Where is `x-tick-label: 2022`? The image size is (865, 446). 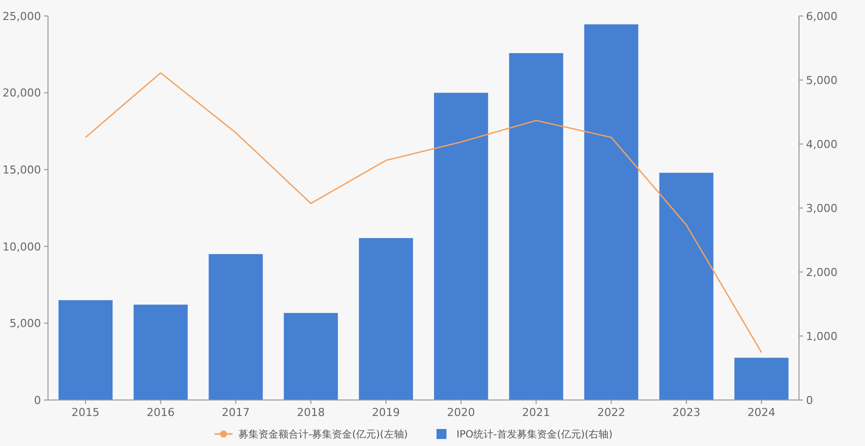
x-tick-label: 2022 is located at coordinates (611, 412).